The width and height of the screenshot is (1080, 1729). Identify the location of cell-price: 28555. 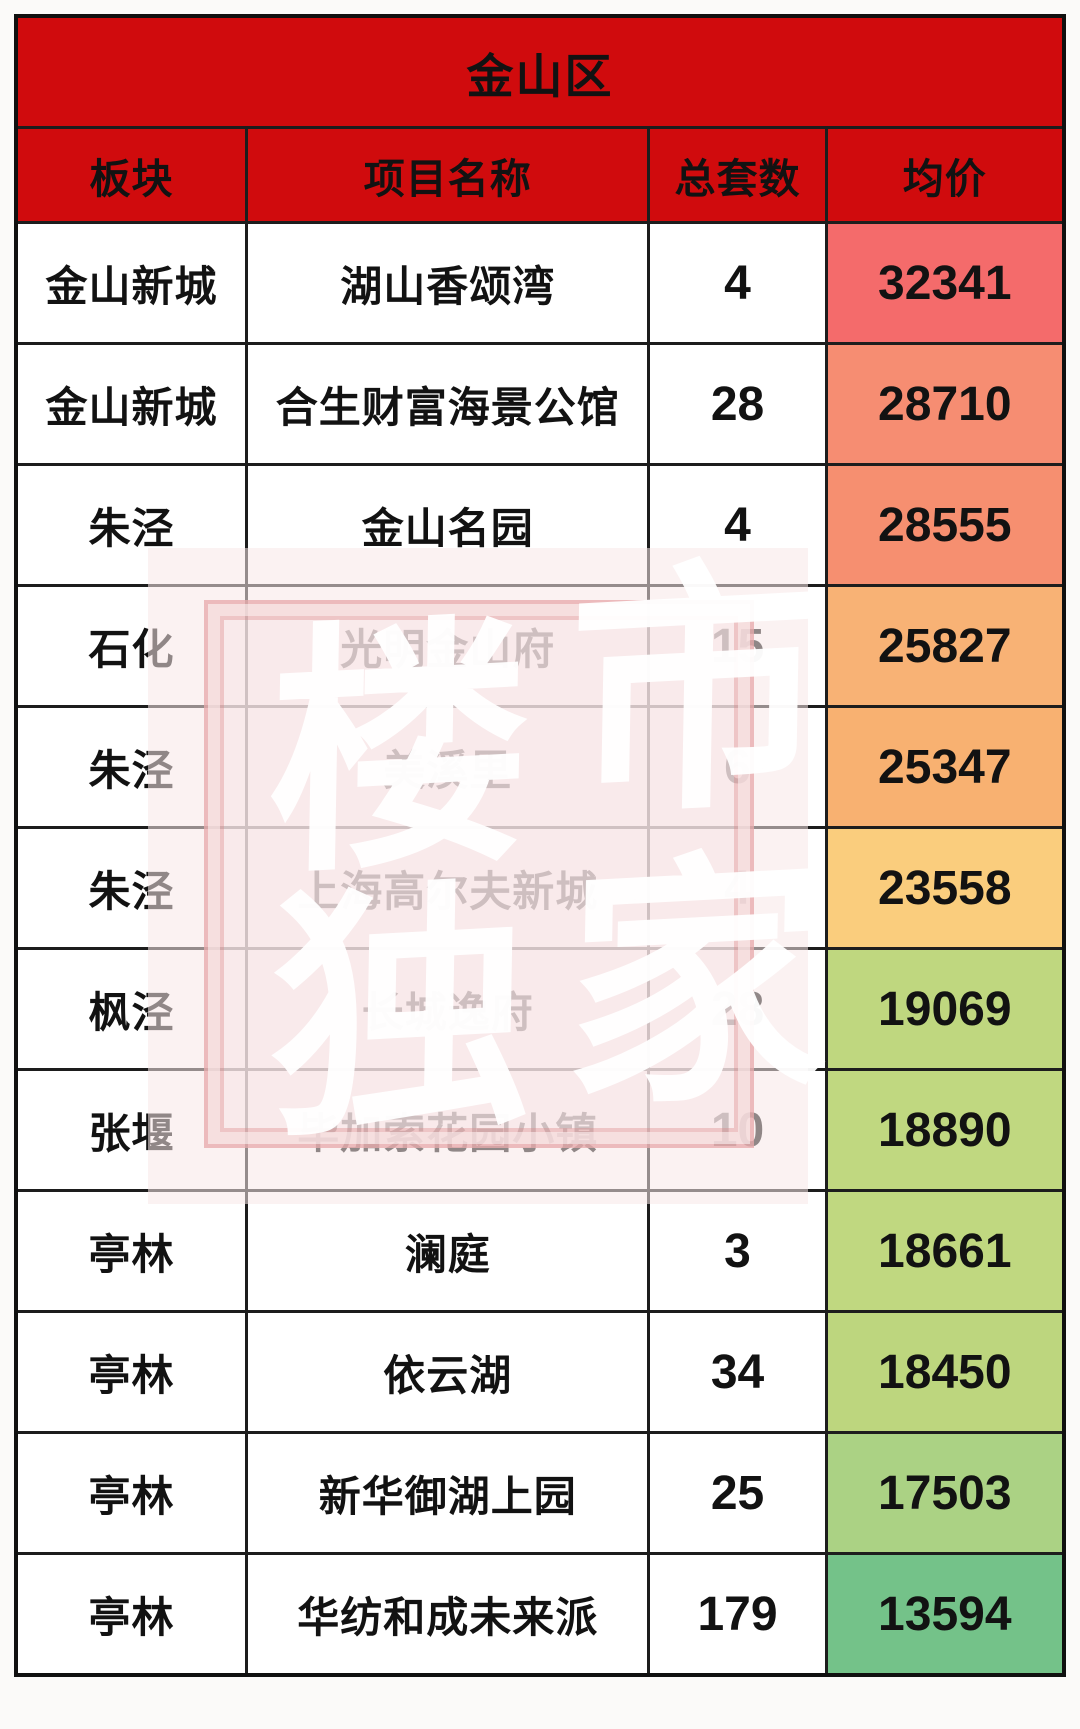
(945, 525).